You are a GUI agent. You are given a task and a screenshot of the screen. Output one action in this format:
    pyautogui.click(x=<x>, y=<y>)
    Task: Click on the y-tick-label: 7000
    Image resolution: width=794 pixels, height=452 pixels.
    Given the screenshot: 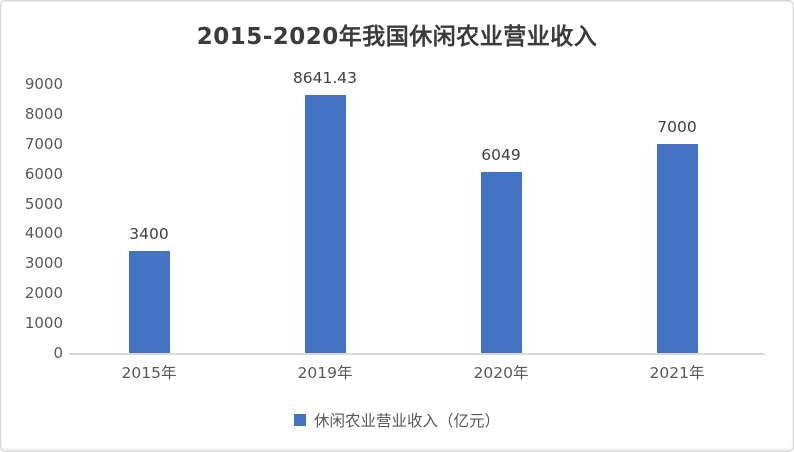 What is the action you would take?
    pyautogui.click(x=43, y=143)
    